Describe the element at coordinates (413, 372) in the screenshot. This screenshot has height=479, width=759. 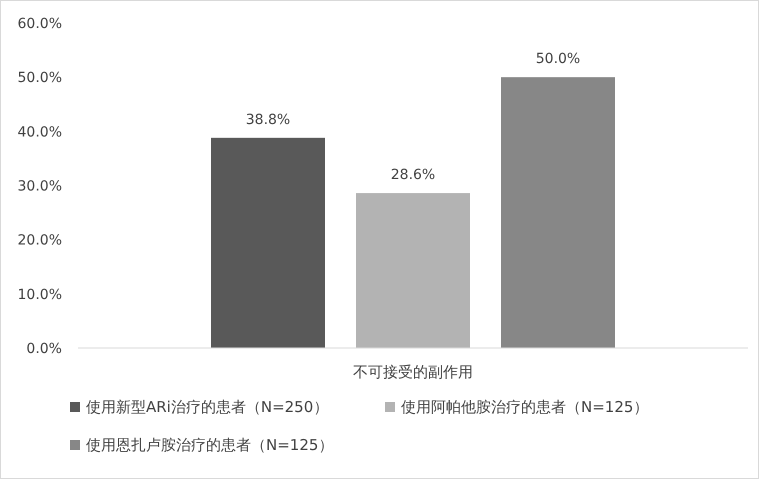
I see `x-tick-label: 不可接受的副作用` at that location.